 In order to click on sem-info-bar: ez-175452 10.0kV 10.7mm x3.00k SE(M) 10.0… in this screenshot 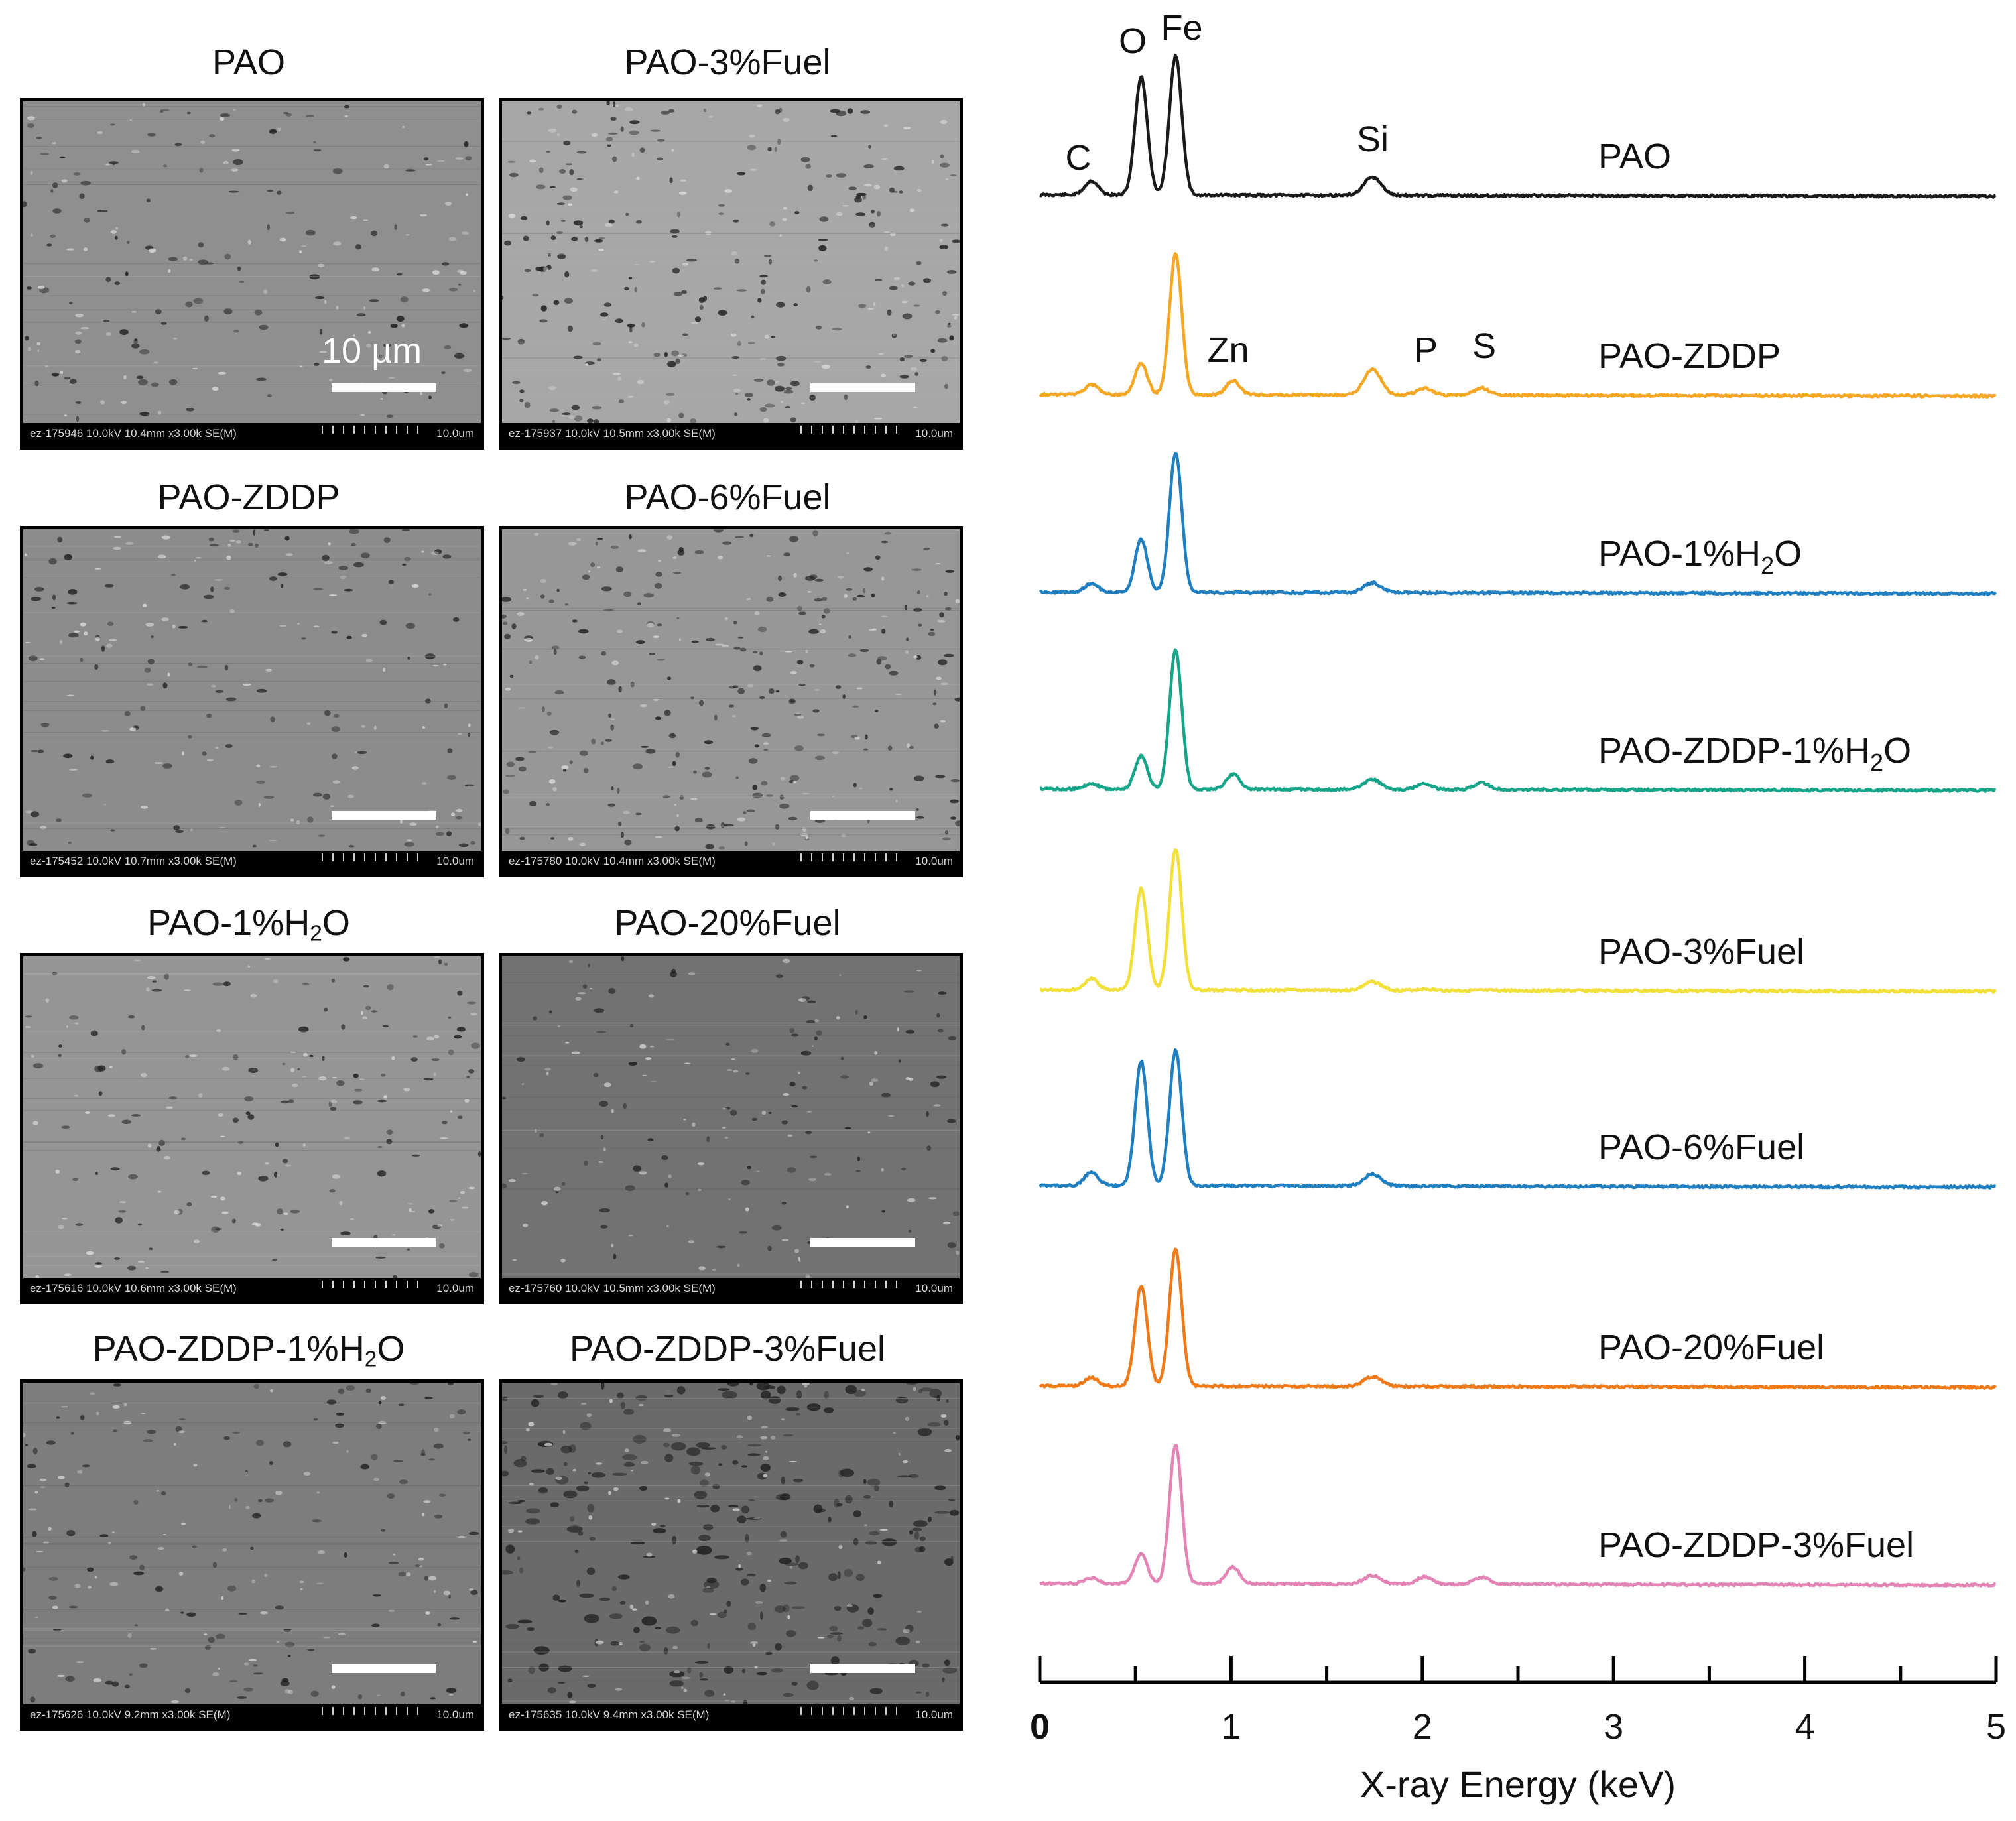, I will do `click(252, 863)`.